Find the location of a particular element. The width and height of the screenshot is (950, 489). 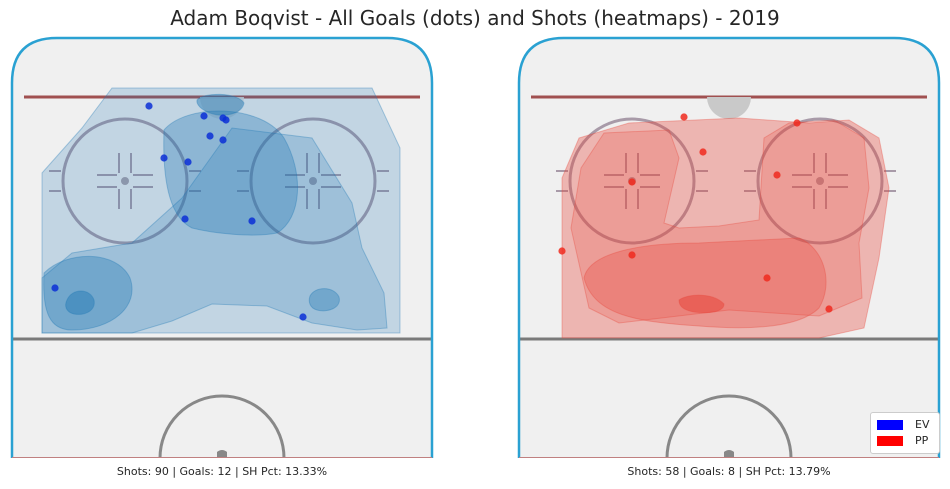

pp-goal-crease is located at coordinates (729, 108).